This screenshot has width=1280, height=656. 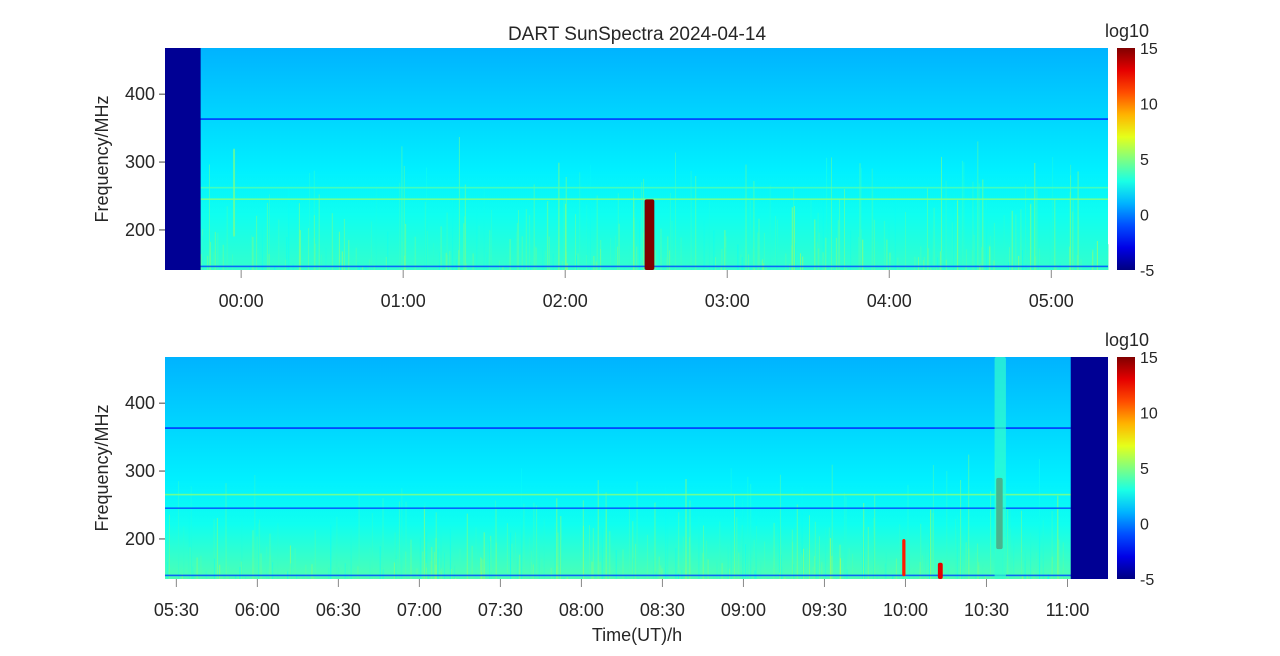 I want to click on xtick-label: 06:30, so click(x=338, y=610).